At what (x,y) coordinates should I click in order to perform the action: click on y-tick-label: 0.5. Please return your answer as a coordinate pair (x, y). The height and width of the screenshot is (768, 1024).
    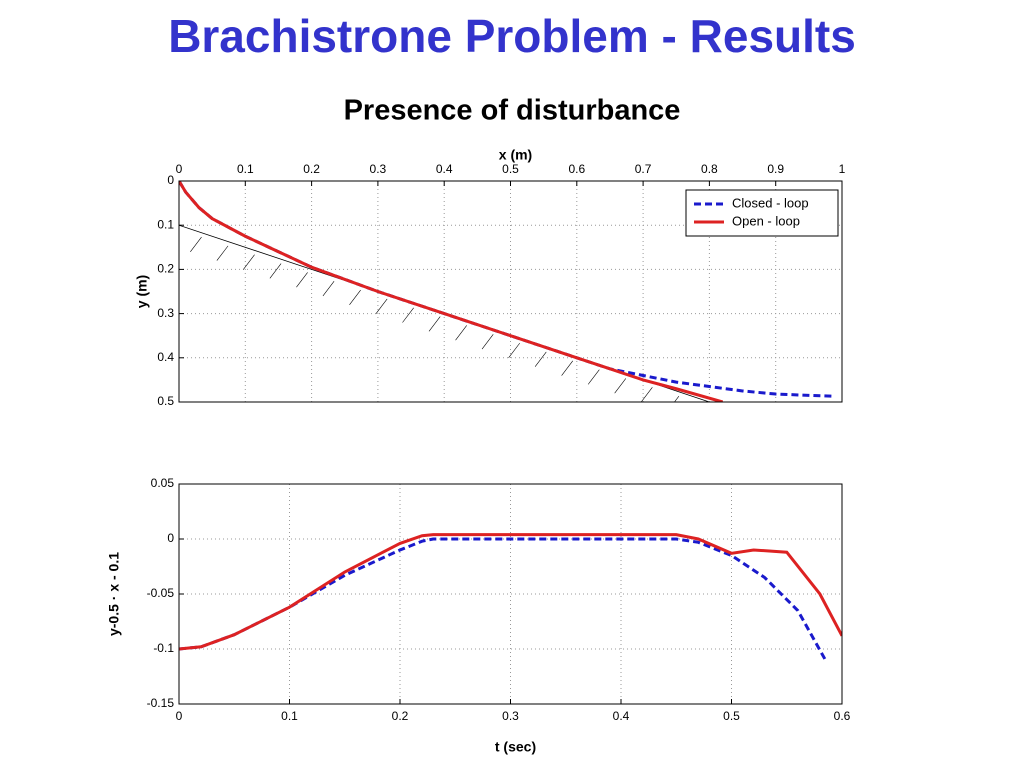
    Looking at the image, I should click on (165, 401).